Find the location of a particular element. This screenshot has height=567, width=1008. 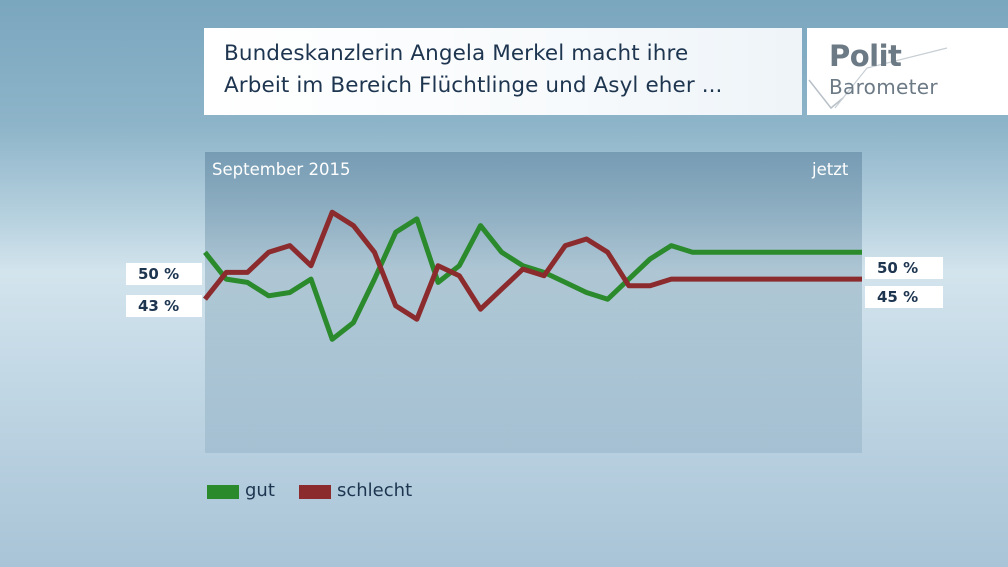

checkmark-icon is located at coordinates (878, 78).